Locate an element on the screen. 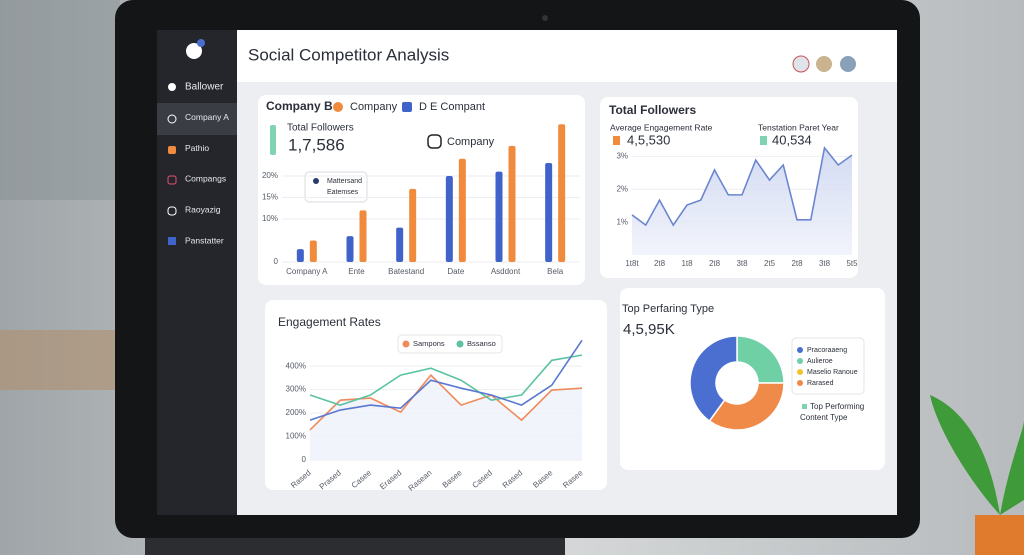 The height and width of the screenshot is (555, 1024). legend-label: Sampons is located at coordinates (429, 343).